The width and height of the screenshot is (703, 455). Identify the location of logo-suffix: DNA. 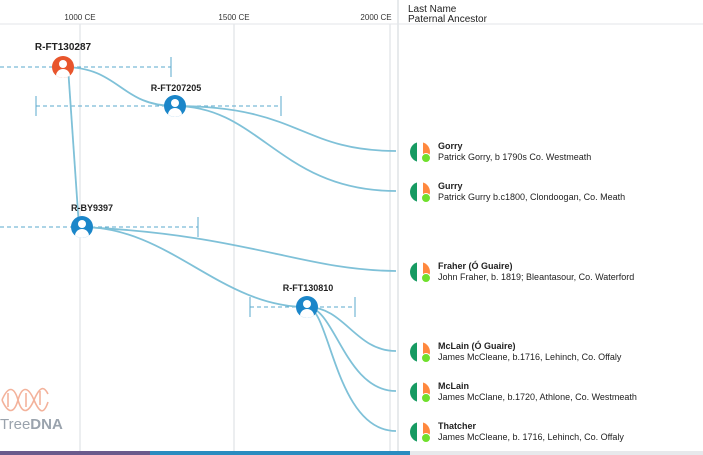
(46, 424).